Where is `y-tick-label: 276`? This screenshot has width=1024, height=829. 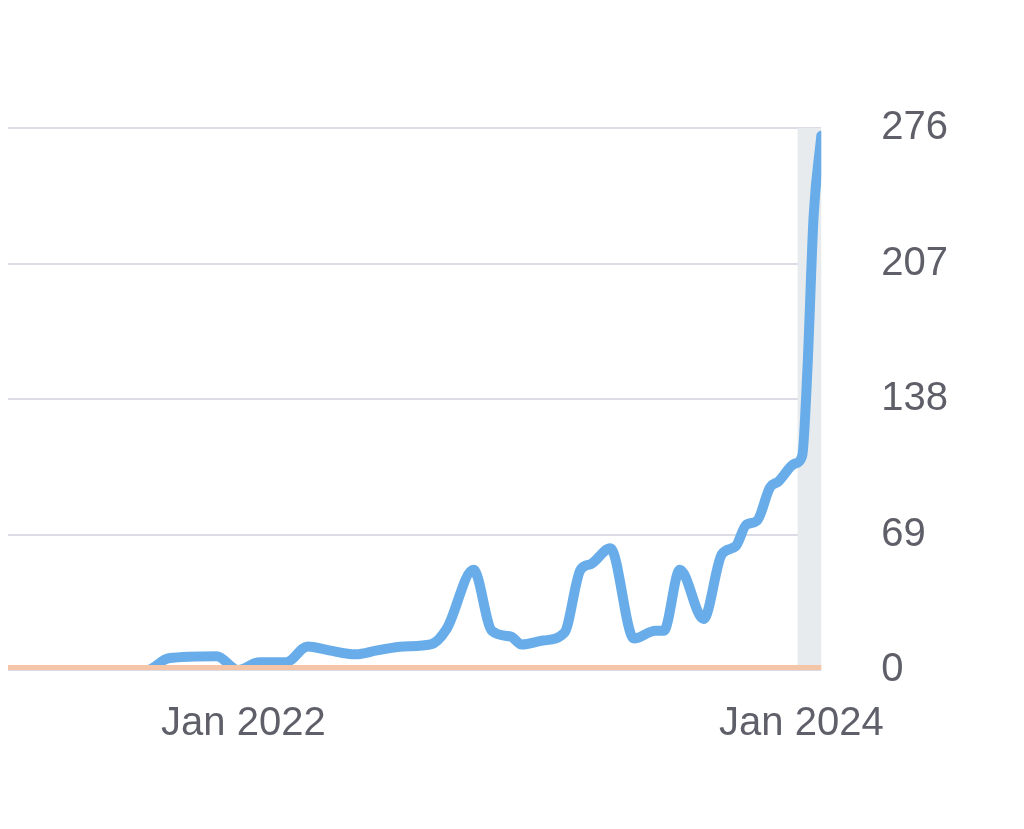
y-tick-label: 276 is located at coordinates (915, 125).